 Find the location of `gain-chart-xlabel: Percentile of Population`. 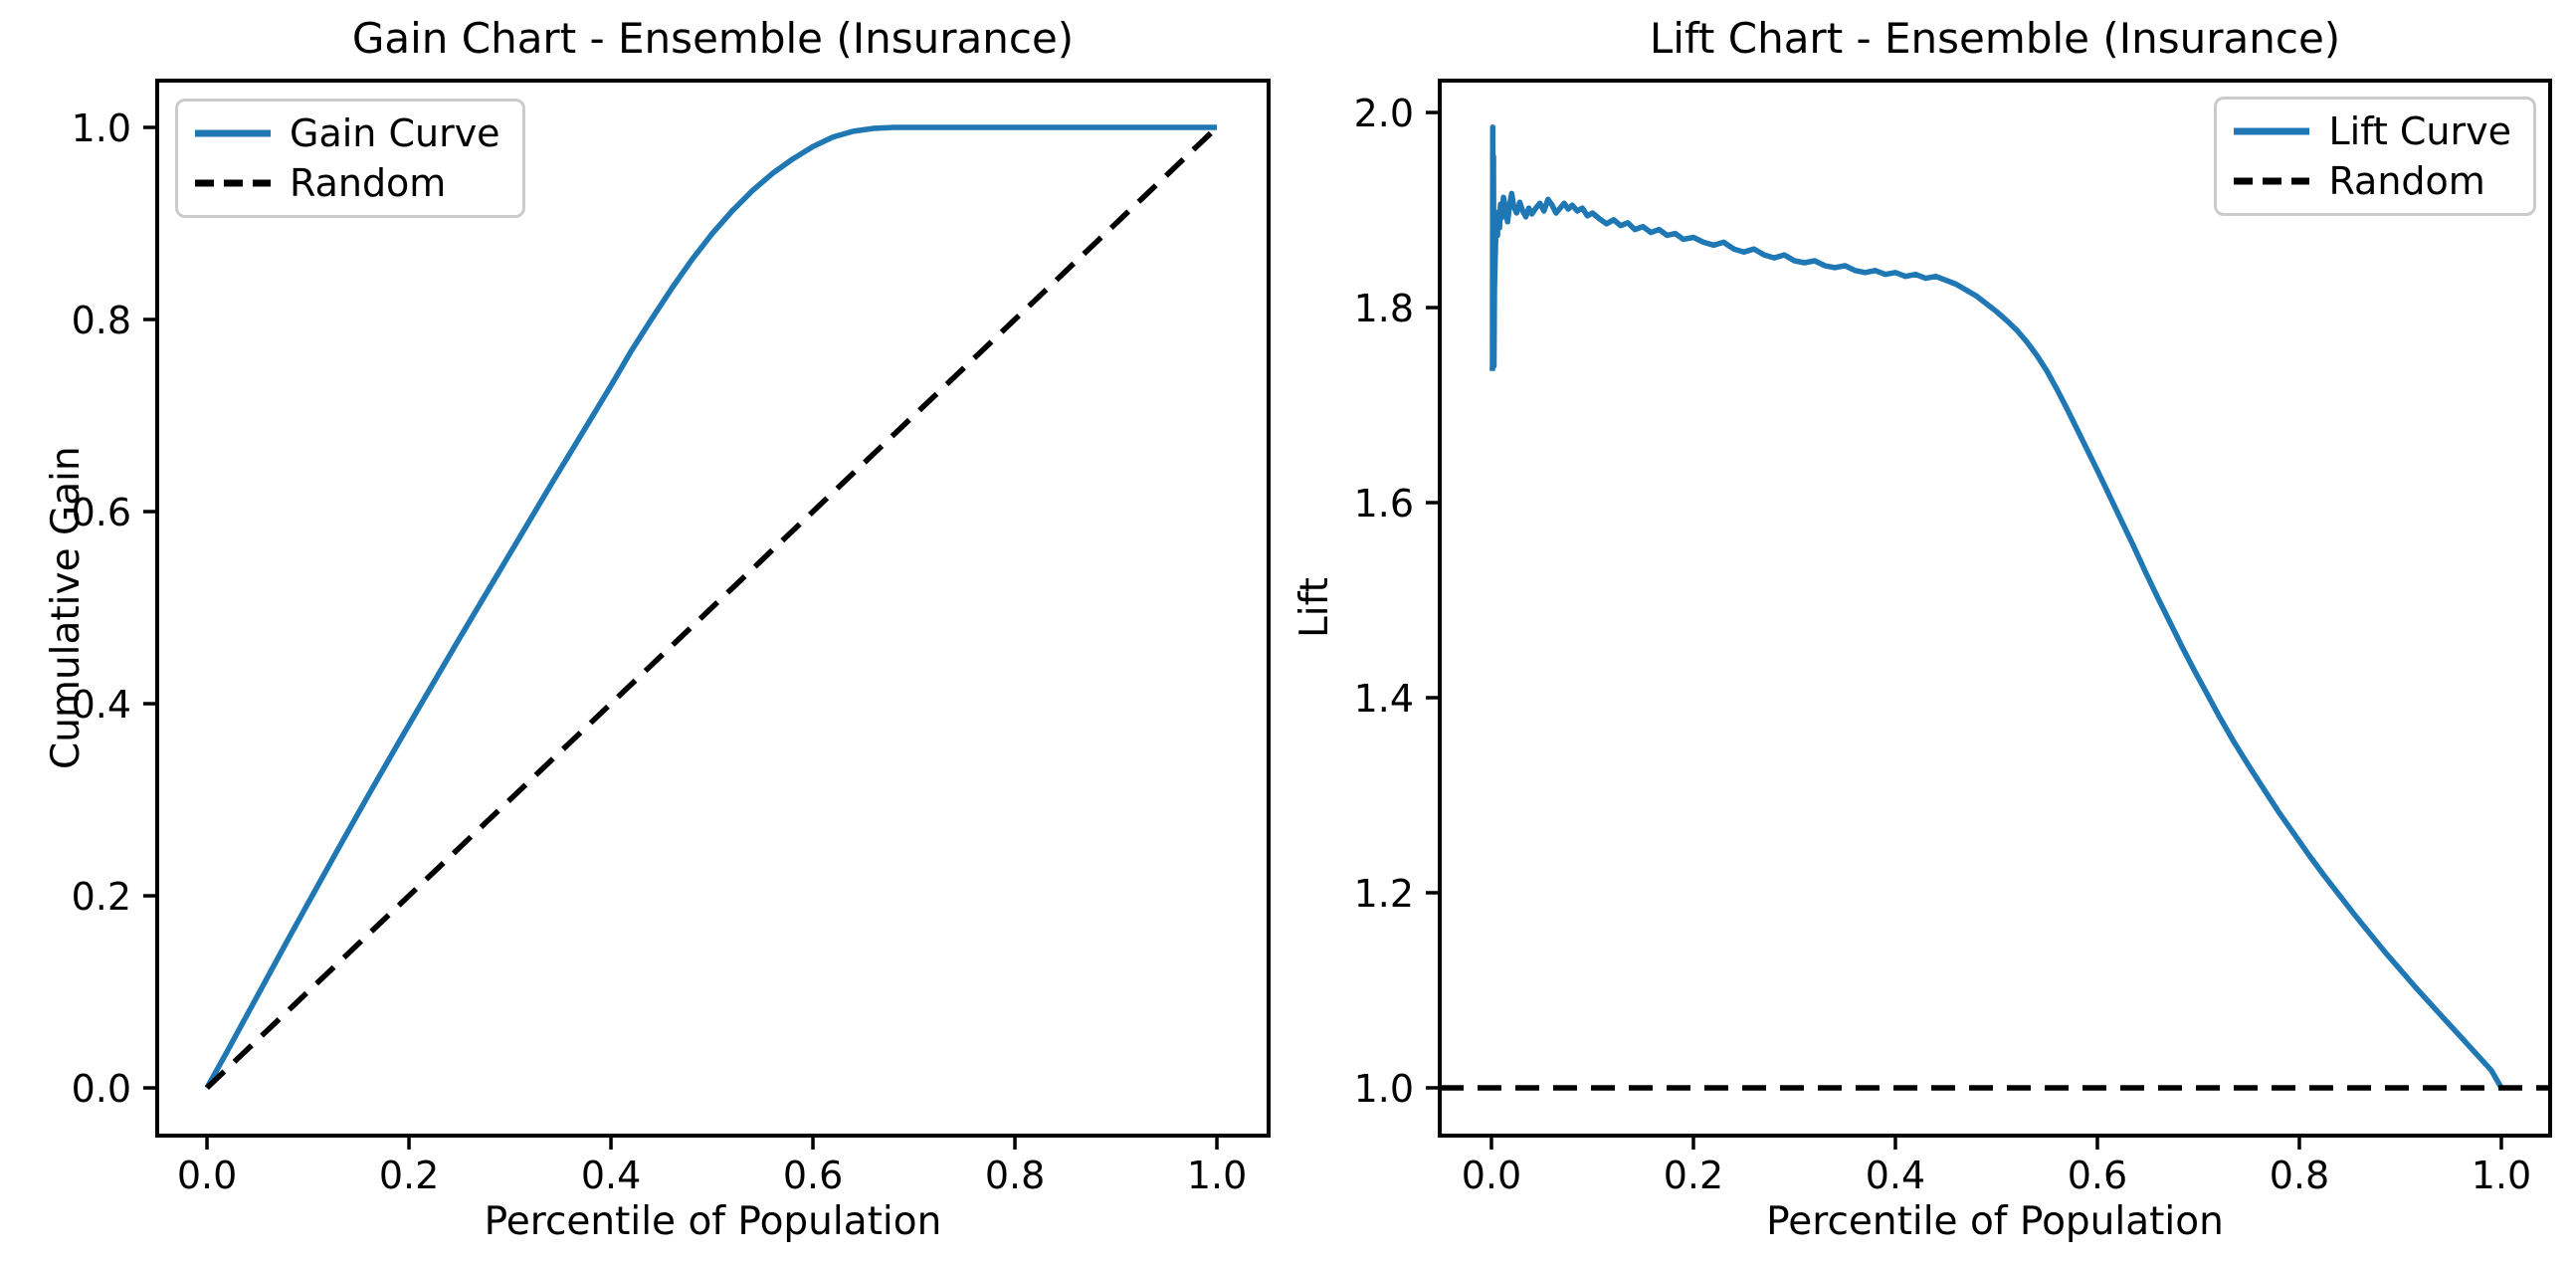

gain-chart-xlabel: Percentile of Population is located at coordinates (713, 1221).